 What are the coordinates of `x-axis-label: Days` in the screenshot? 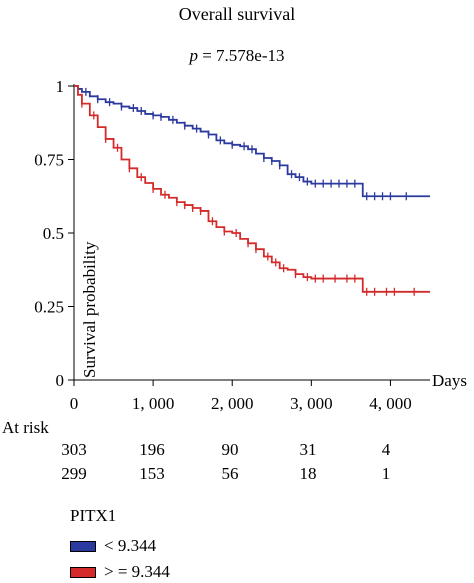 It's located at (449, 380).